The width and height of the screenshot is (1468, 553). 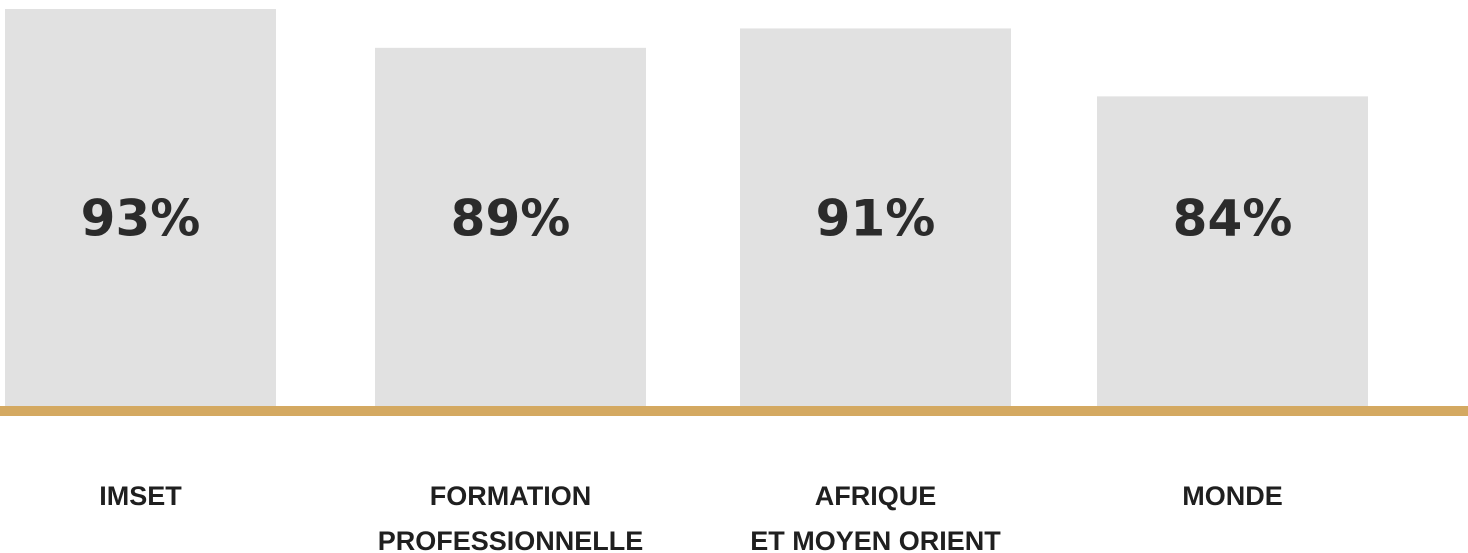 I want to click on value-label: 93%, so click(x=141, y=219).